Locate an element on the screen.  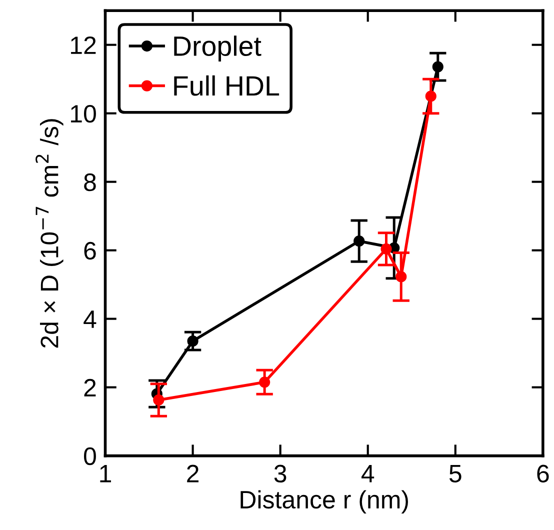
y-tick-label: 6 is located at coordinates (90, 251).